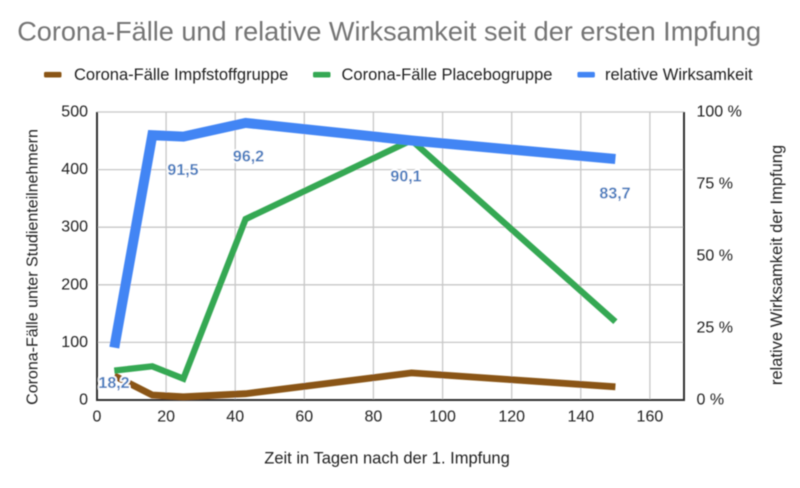  Describe the element at coordinates (181, 75) in the screenshot. I see `svg-text: Corona-Fälle Impfstoffgruppe` at that location.